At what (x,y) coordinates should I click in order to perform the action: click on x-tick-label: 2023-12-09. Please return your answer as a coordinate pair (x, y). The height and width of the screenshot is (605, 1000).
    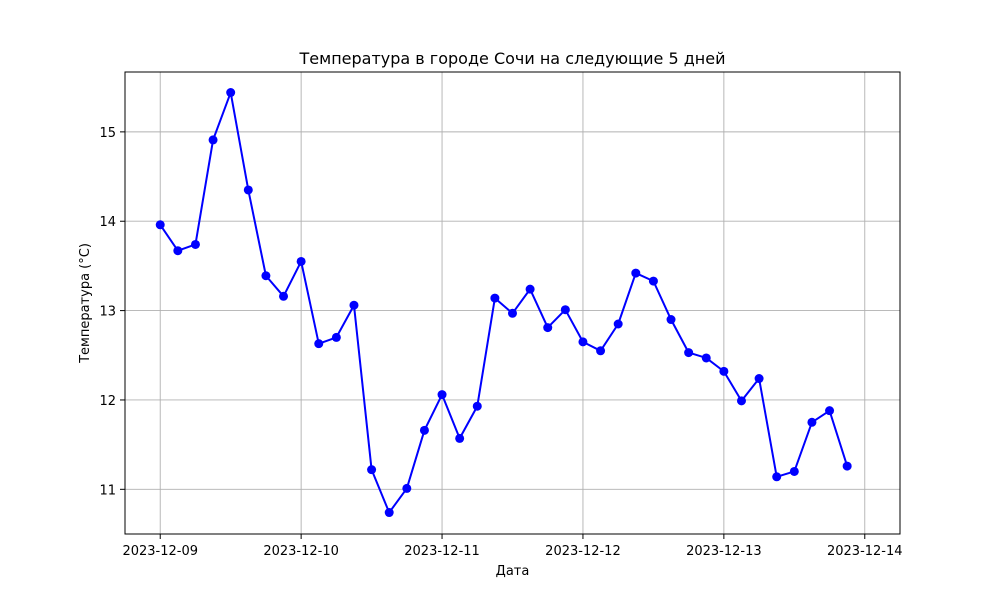
    Looking at the image, I should click on (160, 551).